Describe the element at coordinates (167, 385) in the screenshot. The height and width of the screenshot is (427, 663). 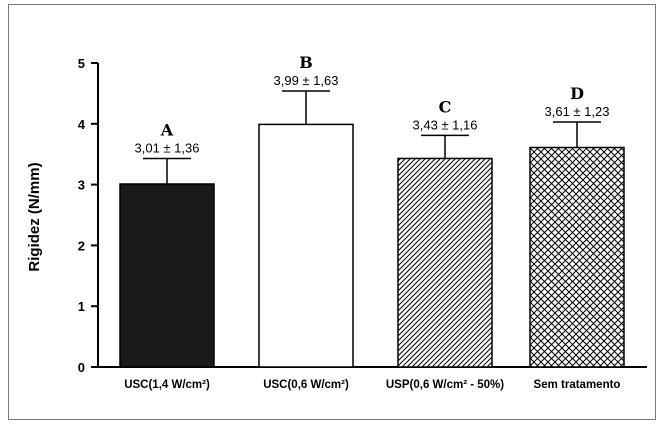
I see `x-category-label: USC(1,4 W/cm²)` at that location.